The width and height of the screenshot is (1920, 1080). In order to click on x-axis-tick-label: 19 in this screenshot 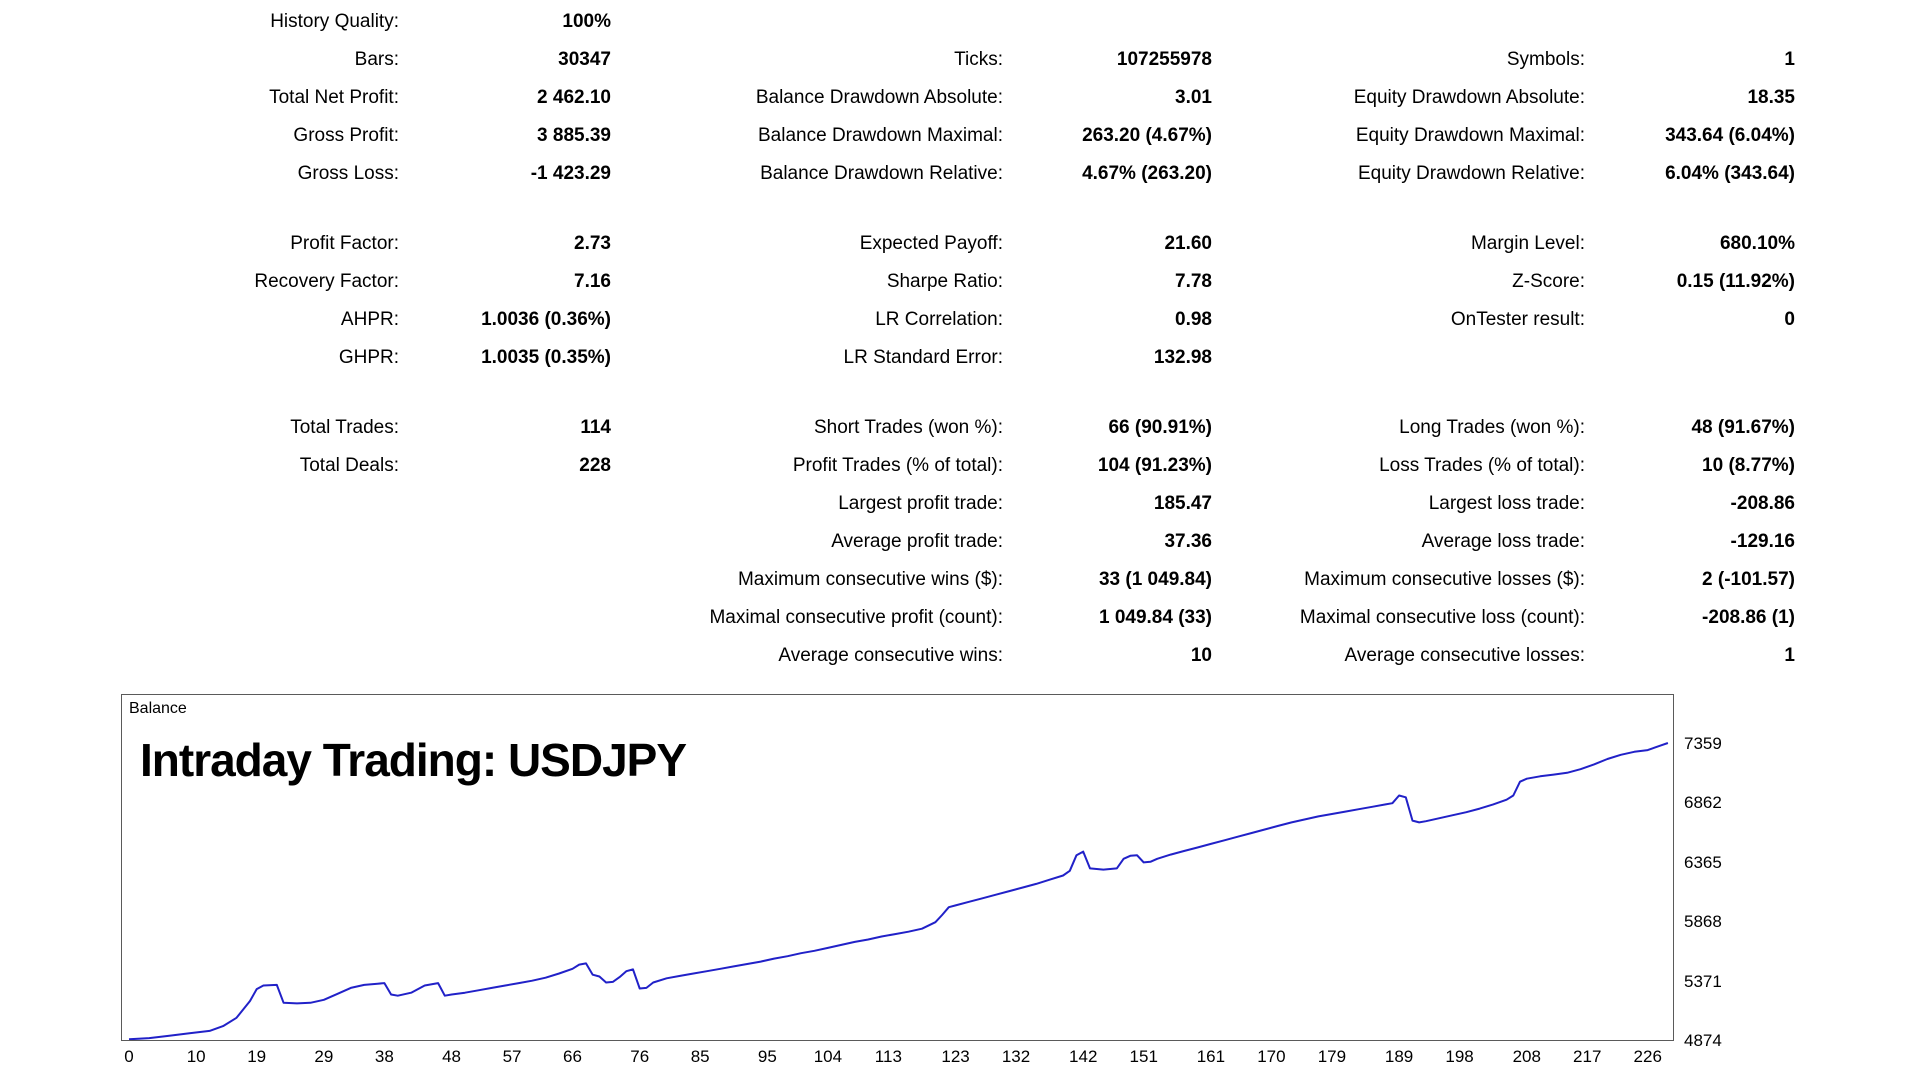, I will do `click(257, 1056)`.